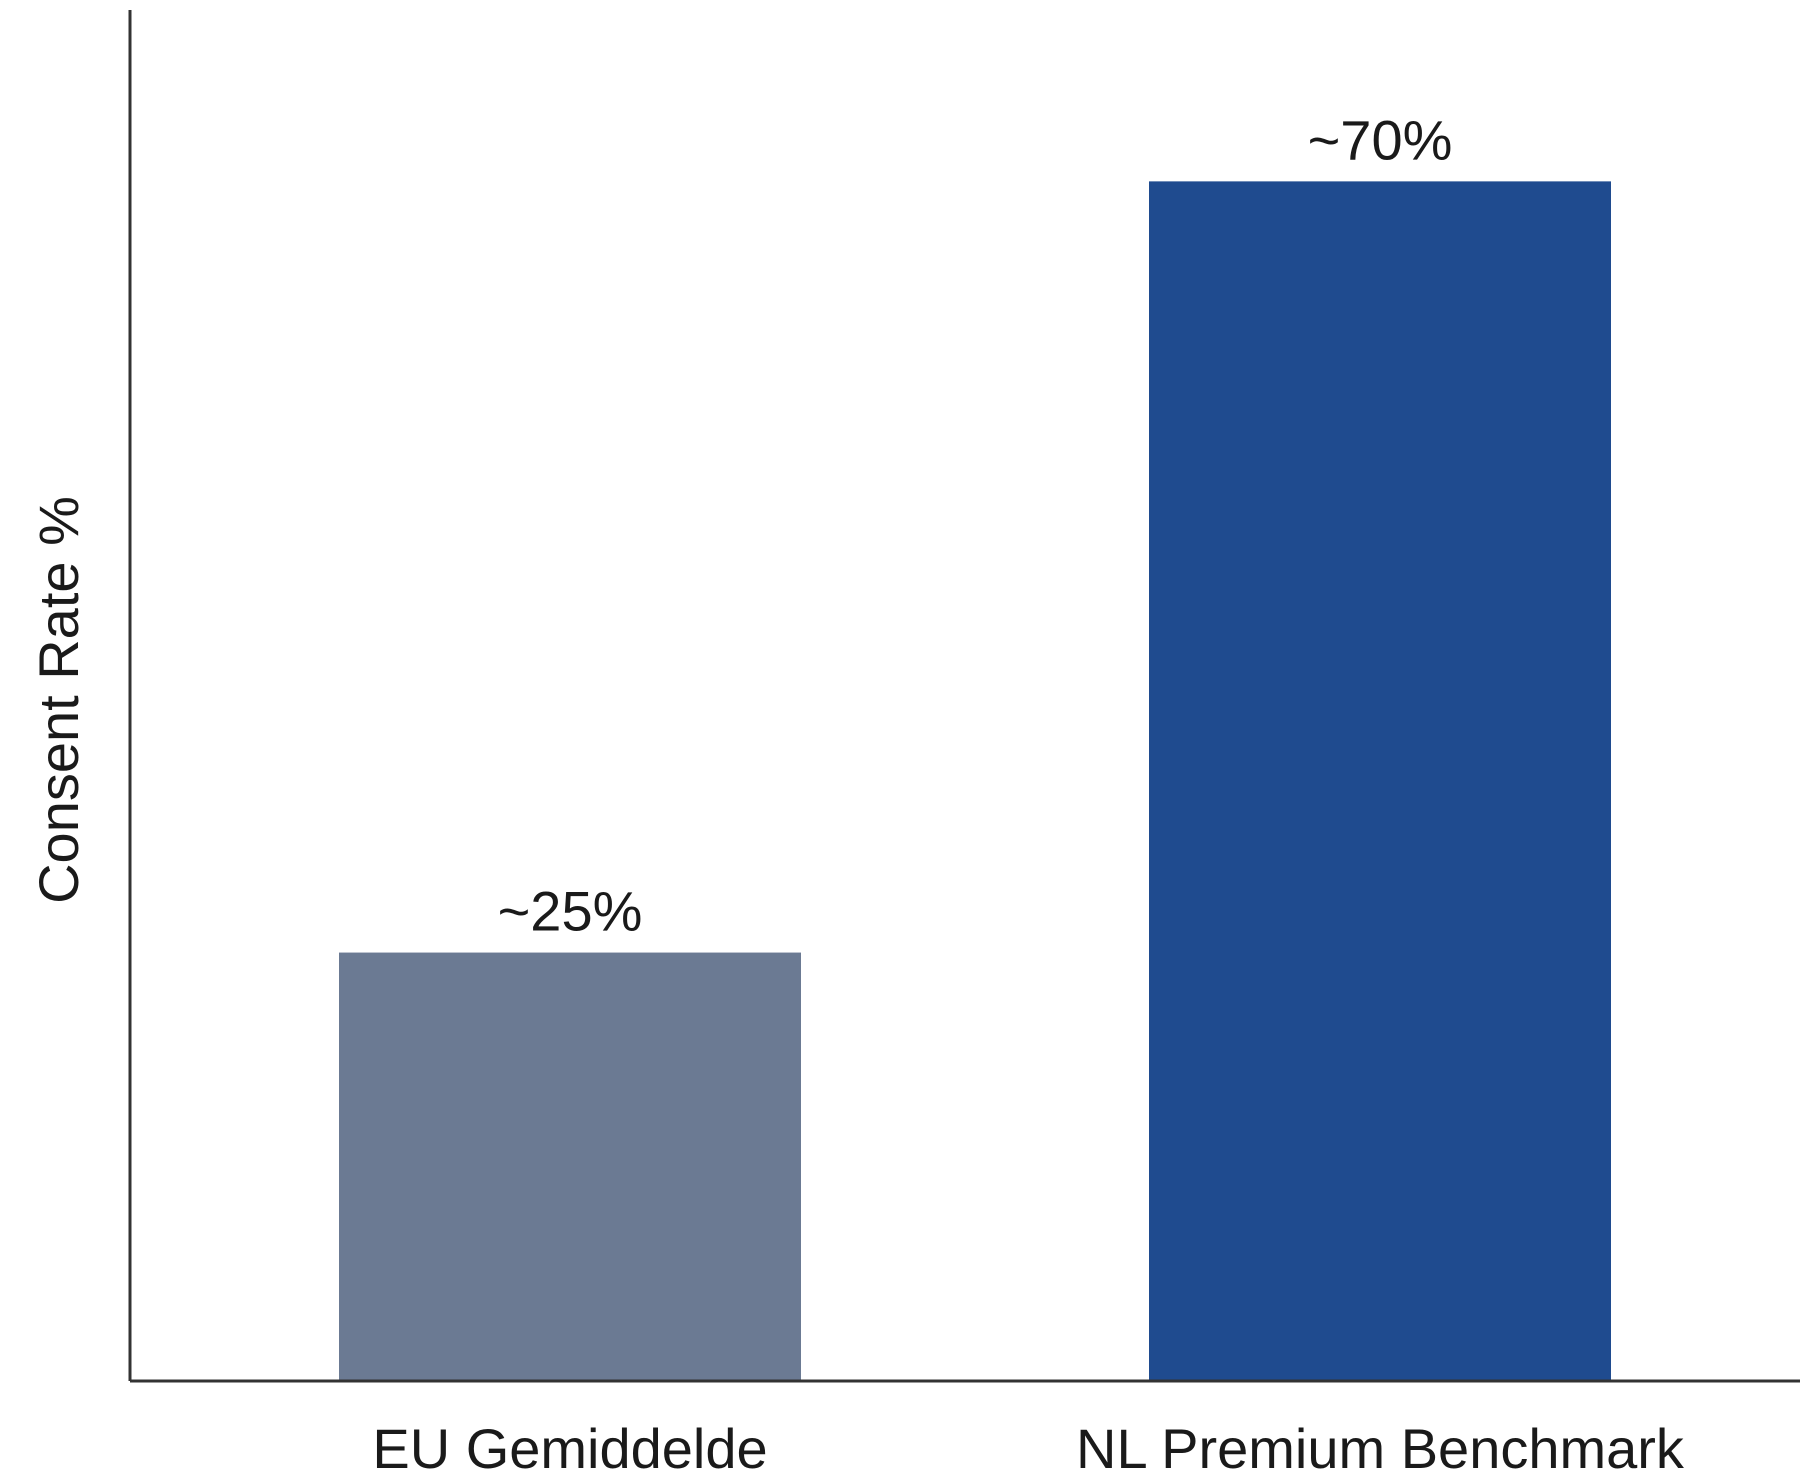 The image size is (1800, 1483). What do you see at coordinates (1380, 1447) in the screenshot?
I see `x-tick-label: NL Premium Benchmark` at bounding box center [1380, 1447].